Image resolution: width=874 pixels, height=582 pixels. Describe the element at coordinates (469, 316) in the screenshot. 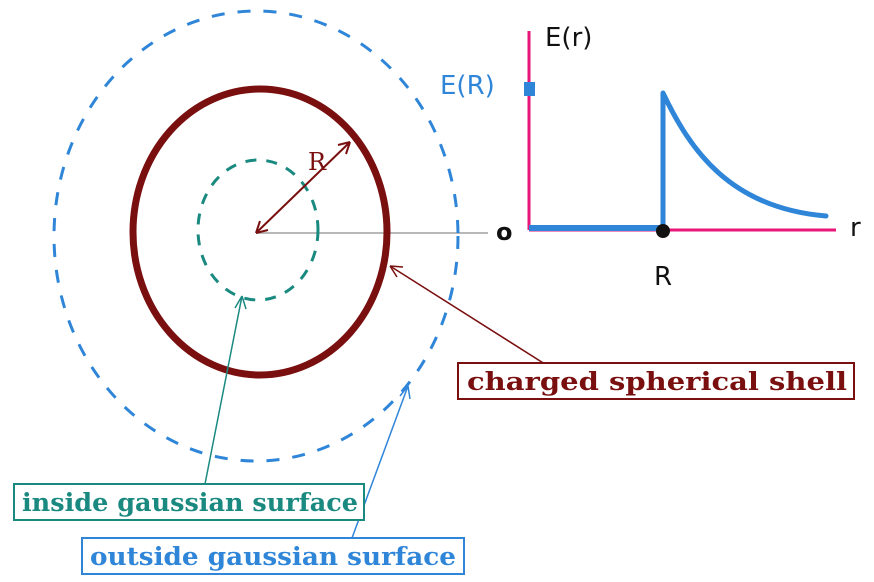

I see `shell-leader` at that location.